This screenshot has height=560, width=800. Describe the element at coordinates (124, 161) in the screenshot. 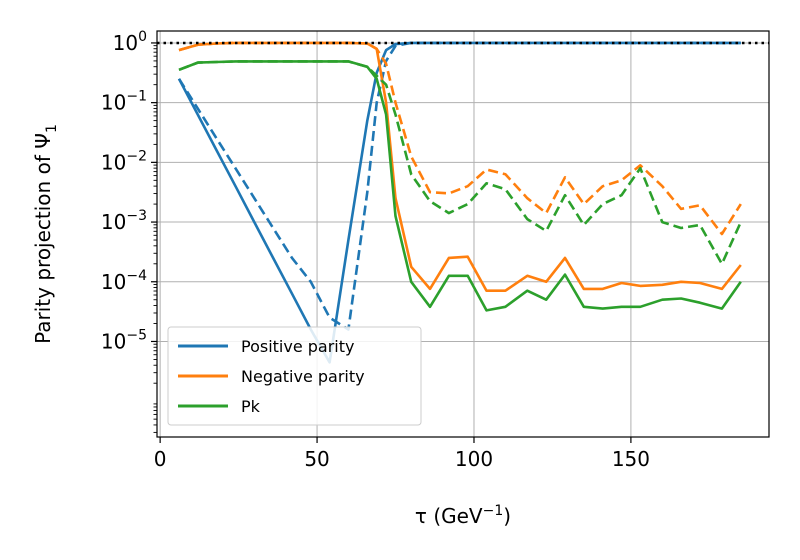

I see `y-tick-label: 10⁻²` at that location.